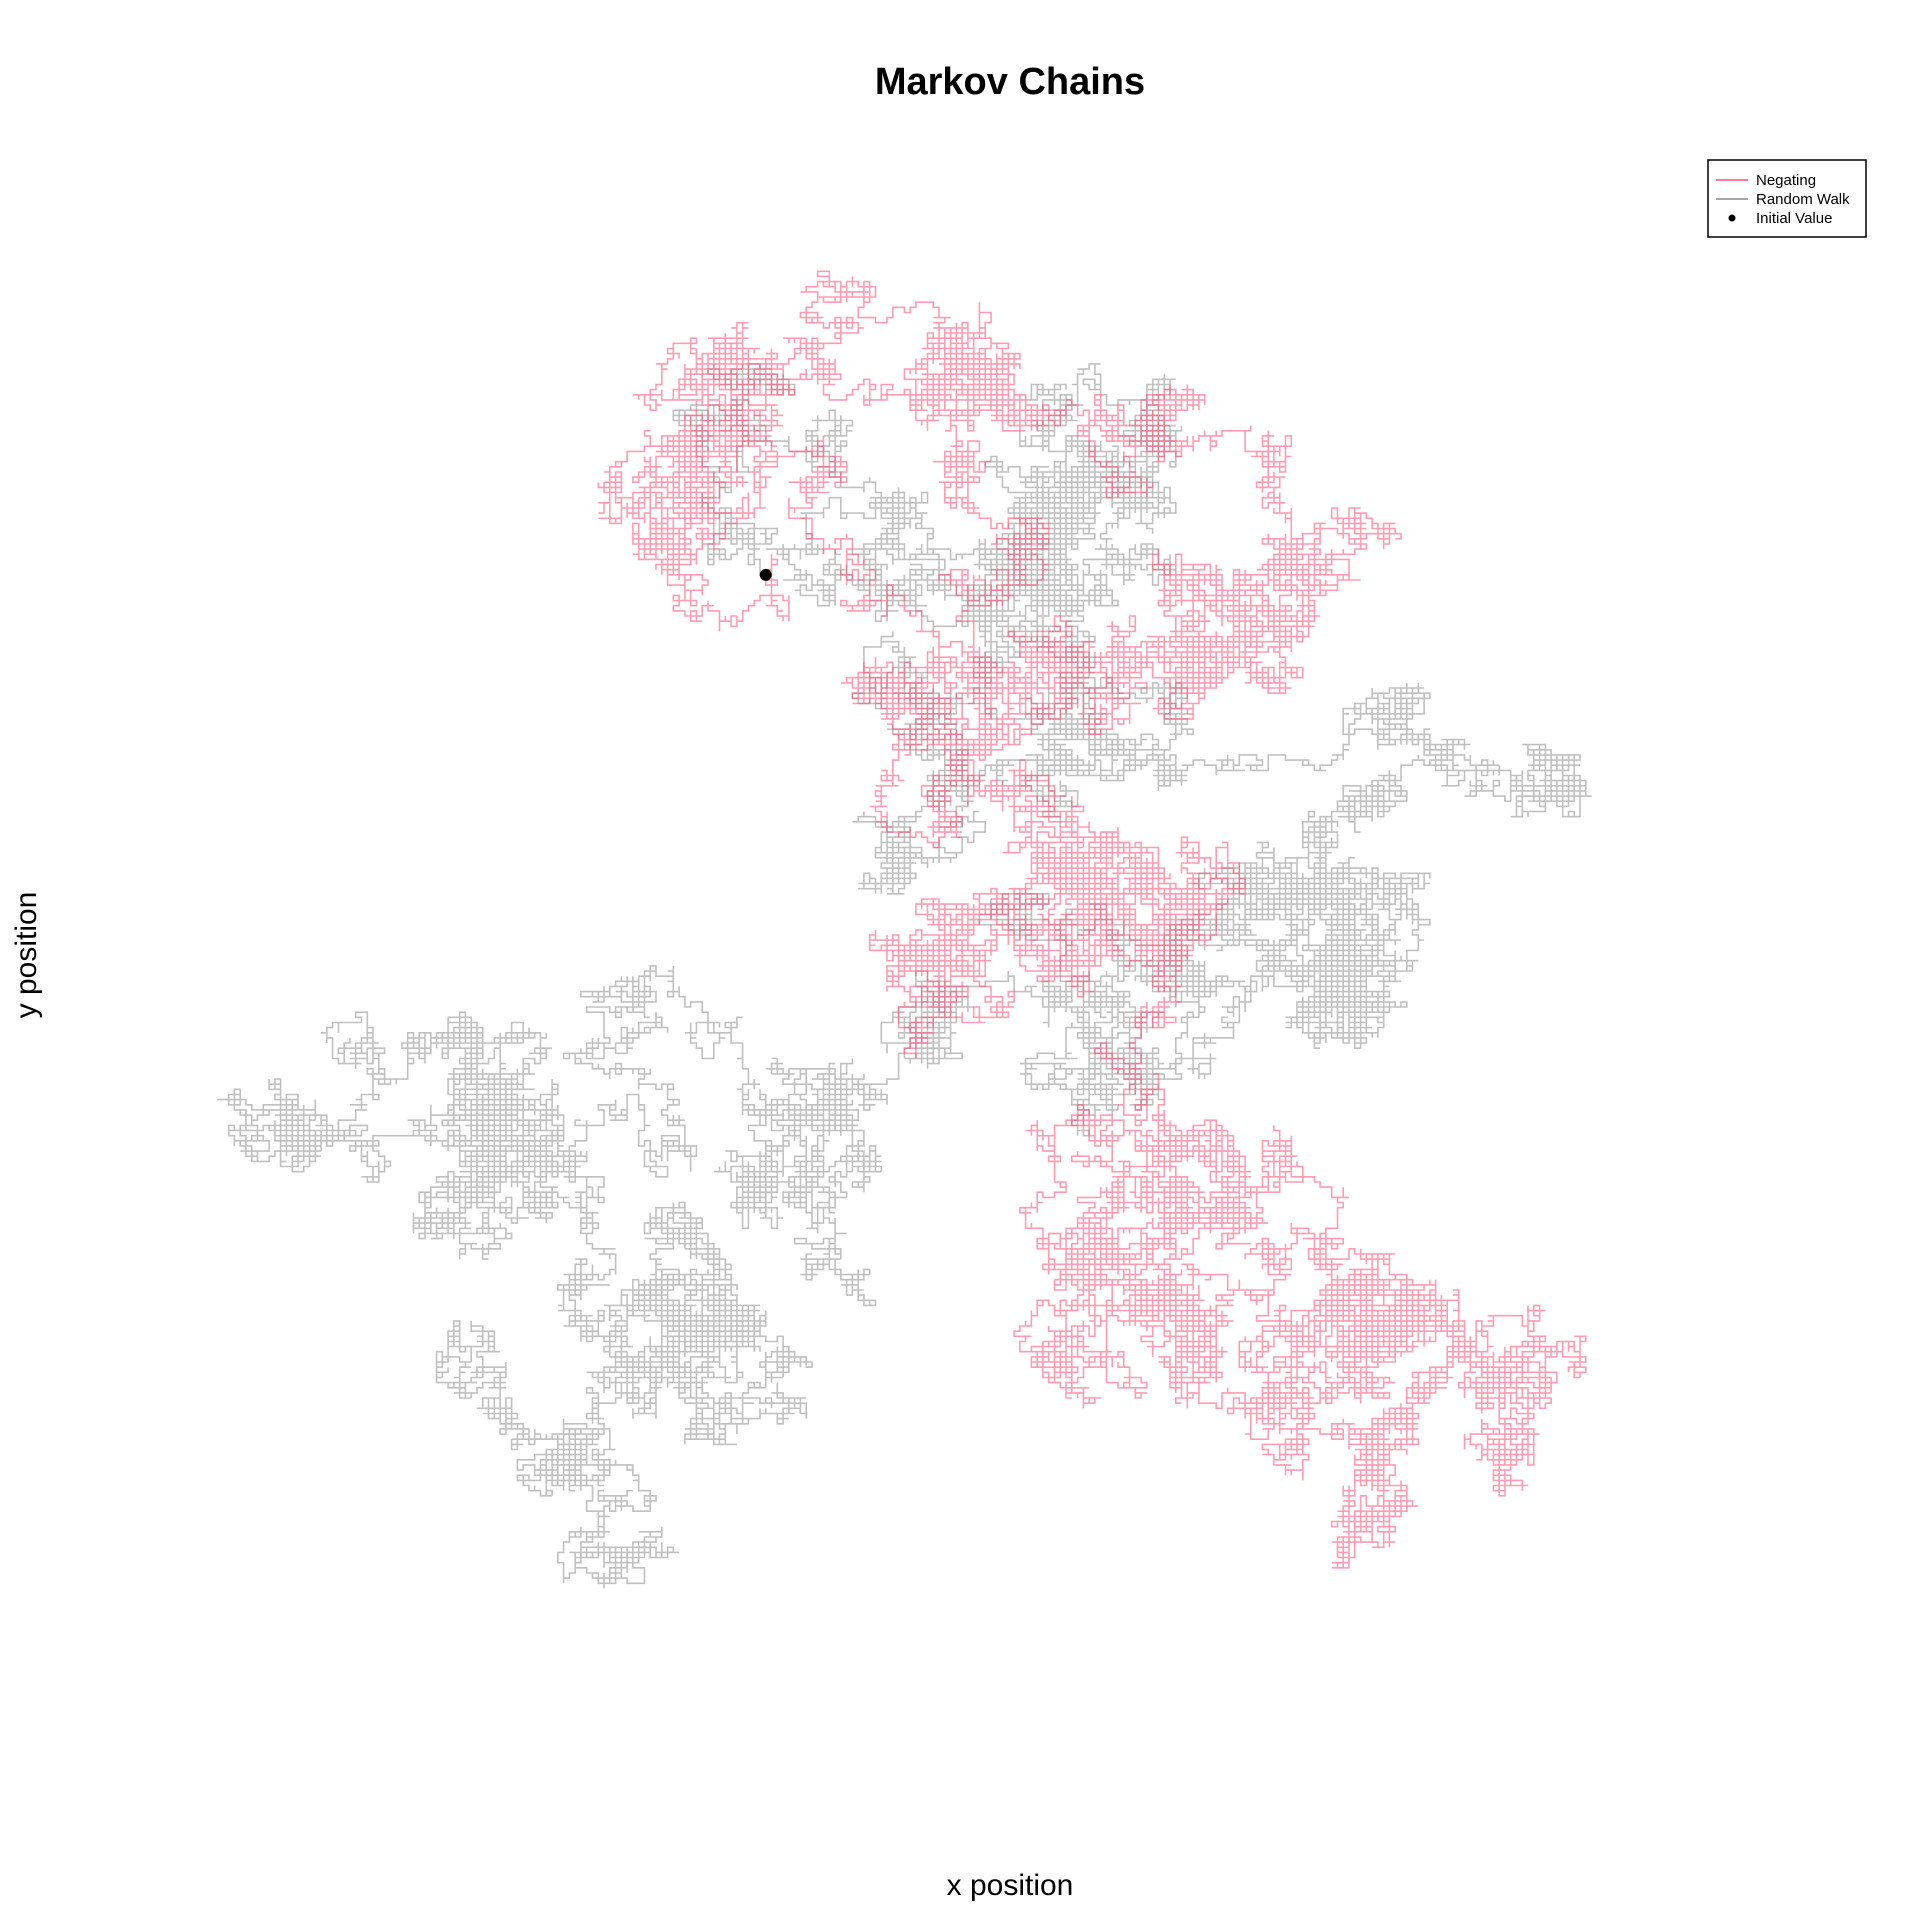 The width and height of the screenshot is (1920, 1920). Describe the element at coordinates (1786, 180) in the screenshot. I see `legend-negating-label: Negating` at that location.